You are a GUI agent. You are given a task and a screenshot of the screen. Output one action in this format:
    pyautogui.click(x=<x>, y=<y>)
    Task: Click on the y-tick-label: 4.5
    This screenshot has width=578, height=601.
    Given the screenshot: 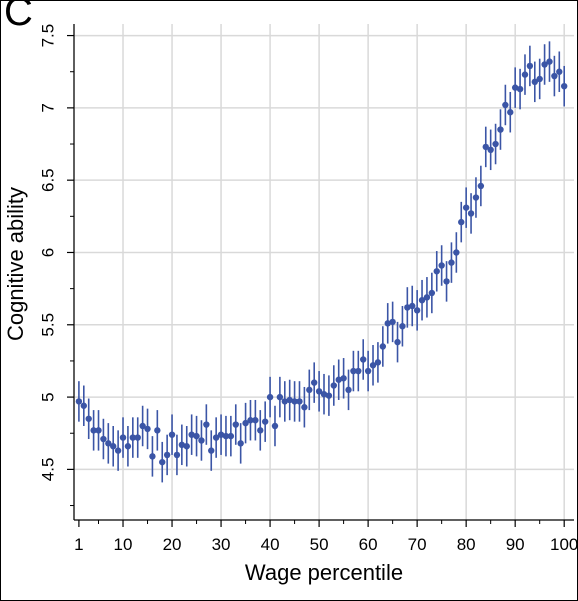 What is the action you would take?
    pyautogui.click(x=48, y=470)
    